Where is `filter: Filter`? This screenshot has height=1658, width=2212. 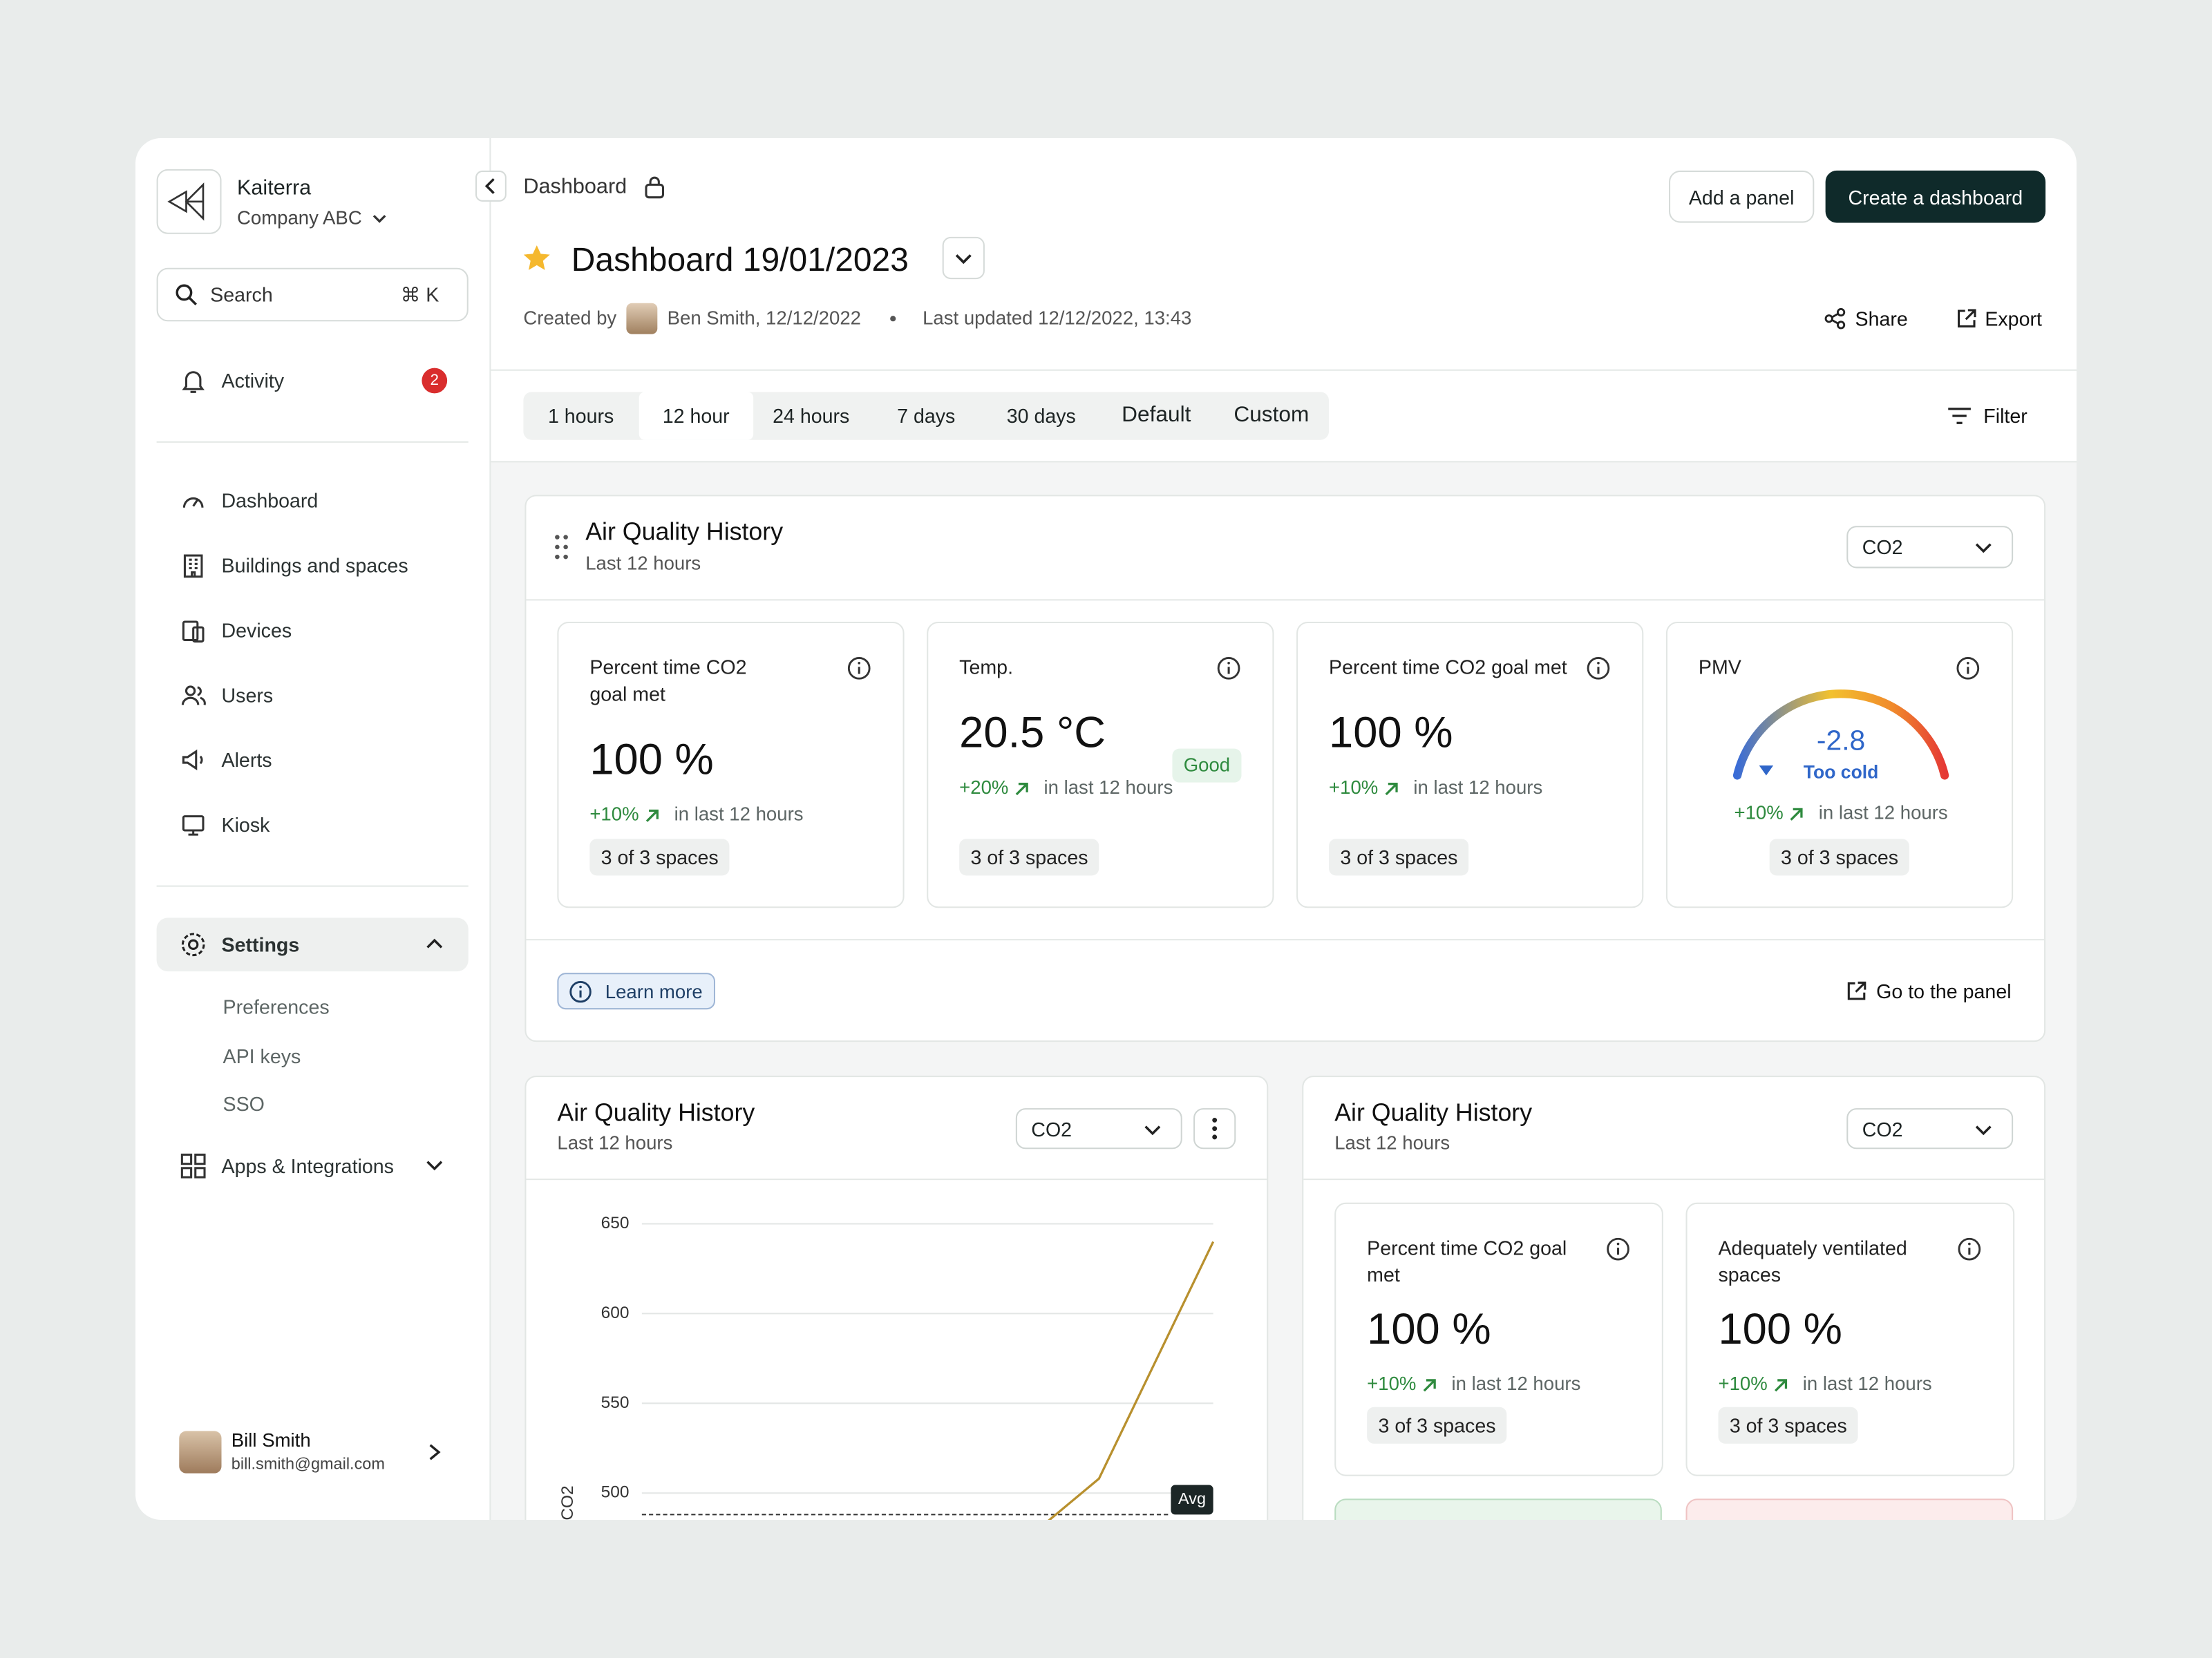
filter: Filter is located at coordinates (2005, 416).